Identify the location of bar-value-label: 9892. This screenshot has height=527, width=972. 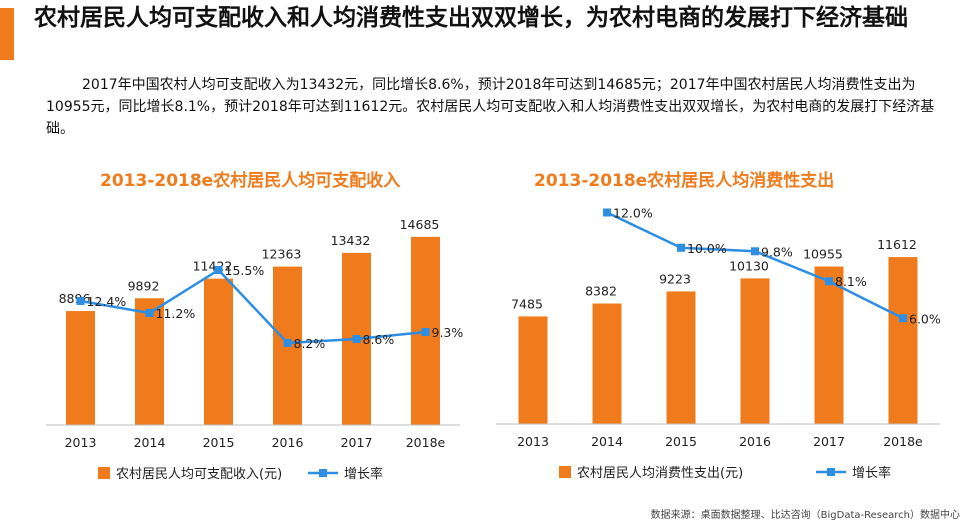
(144, 285).